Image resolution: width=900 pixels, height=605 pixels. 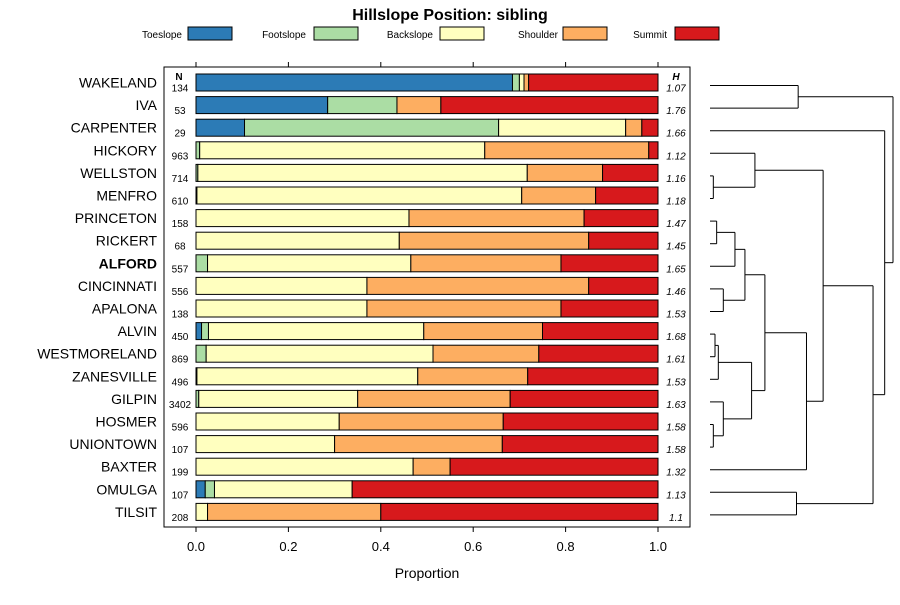 I want to click on h-value: 1.61, so click(x=675, y=360).